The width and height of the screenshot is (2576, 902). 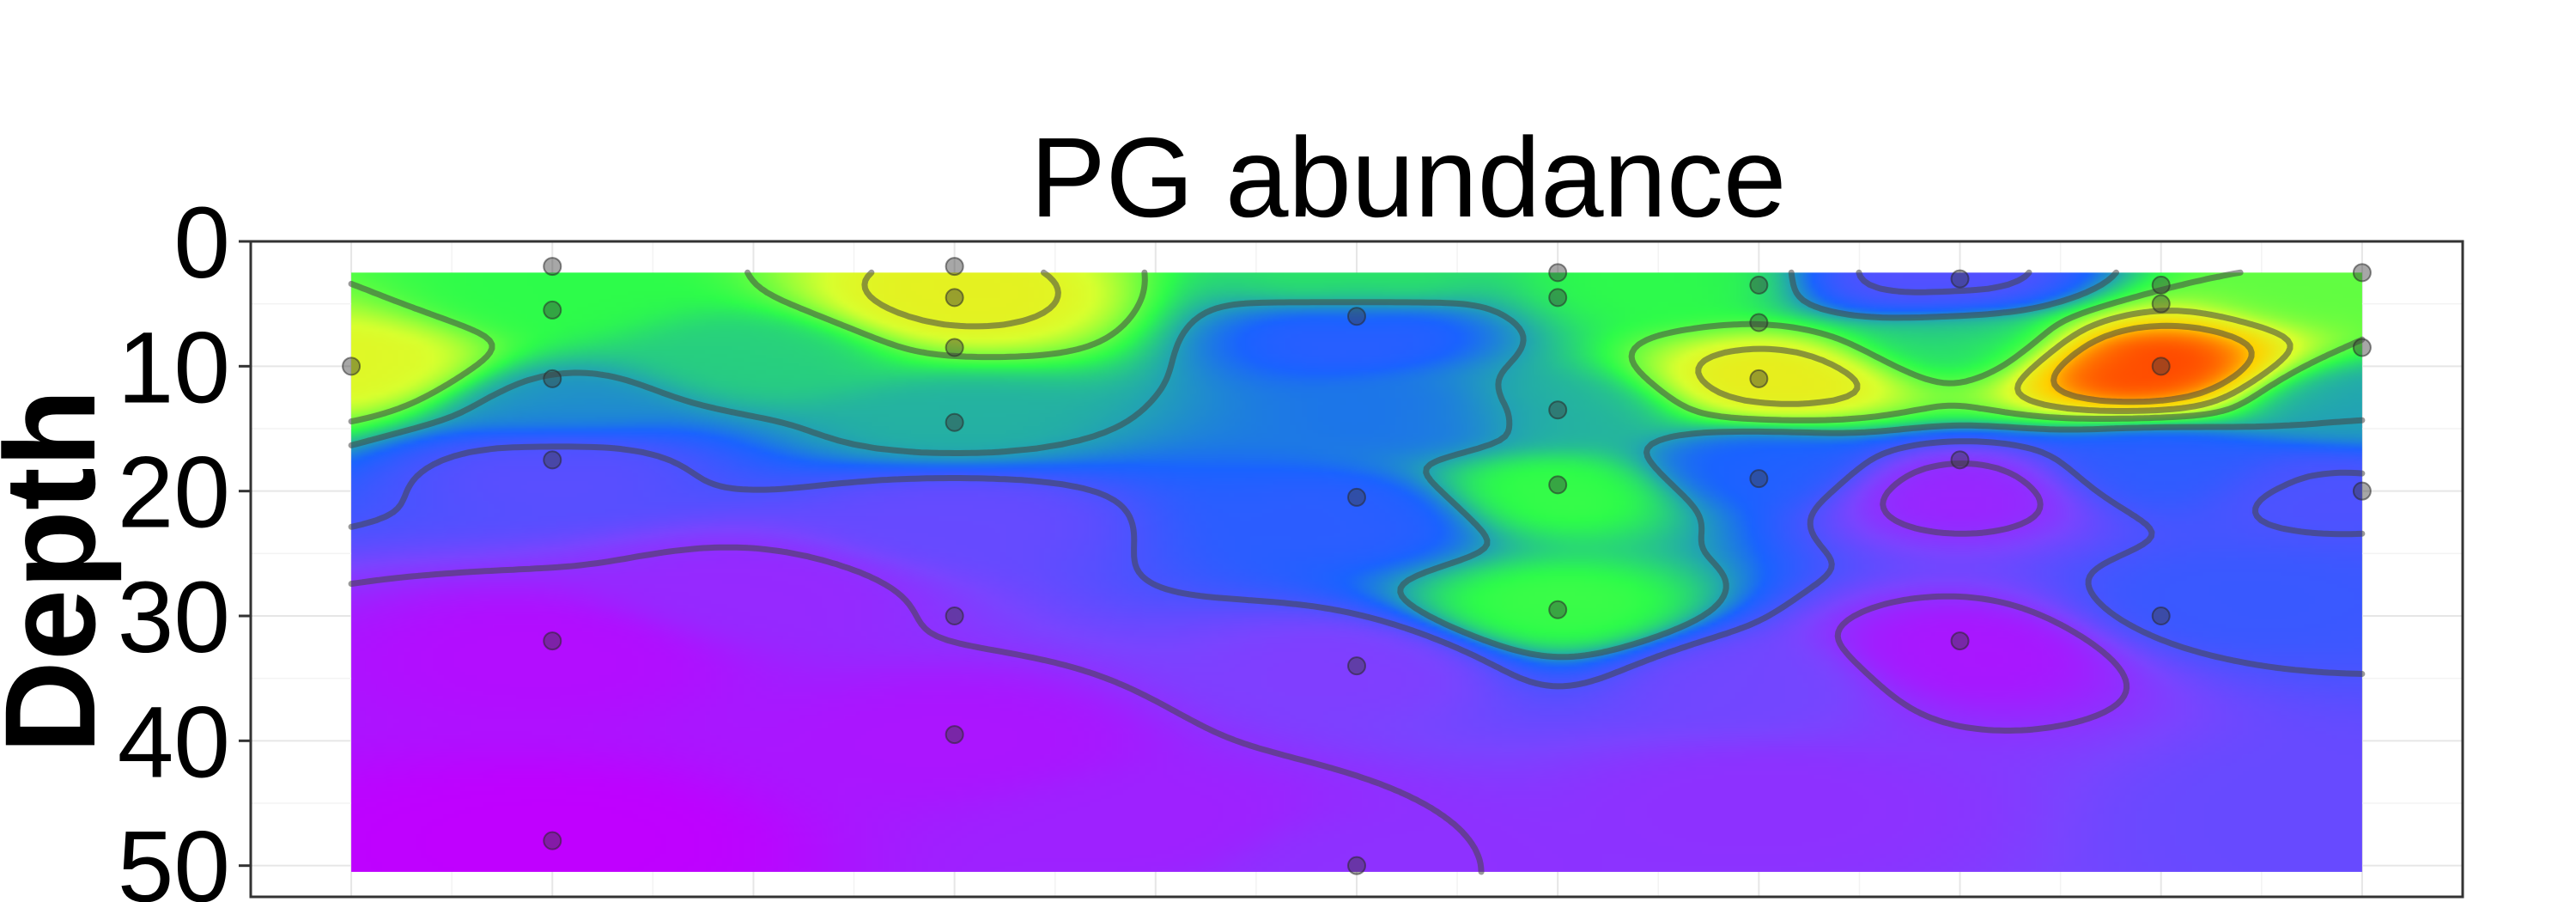 I want to click on chart-title: PG abundance, so click(x=1408, y=177).